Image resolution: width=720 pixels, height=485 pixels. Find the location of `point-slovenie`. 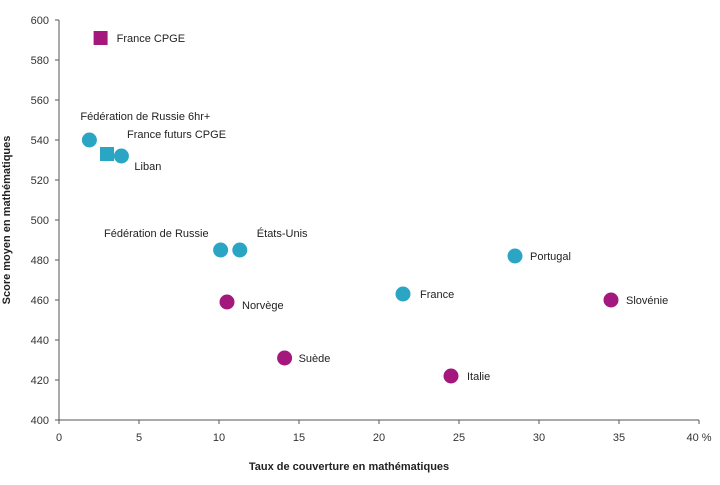

point-slovenie is located at coordinates (611, 300).